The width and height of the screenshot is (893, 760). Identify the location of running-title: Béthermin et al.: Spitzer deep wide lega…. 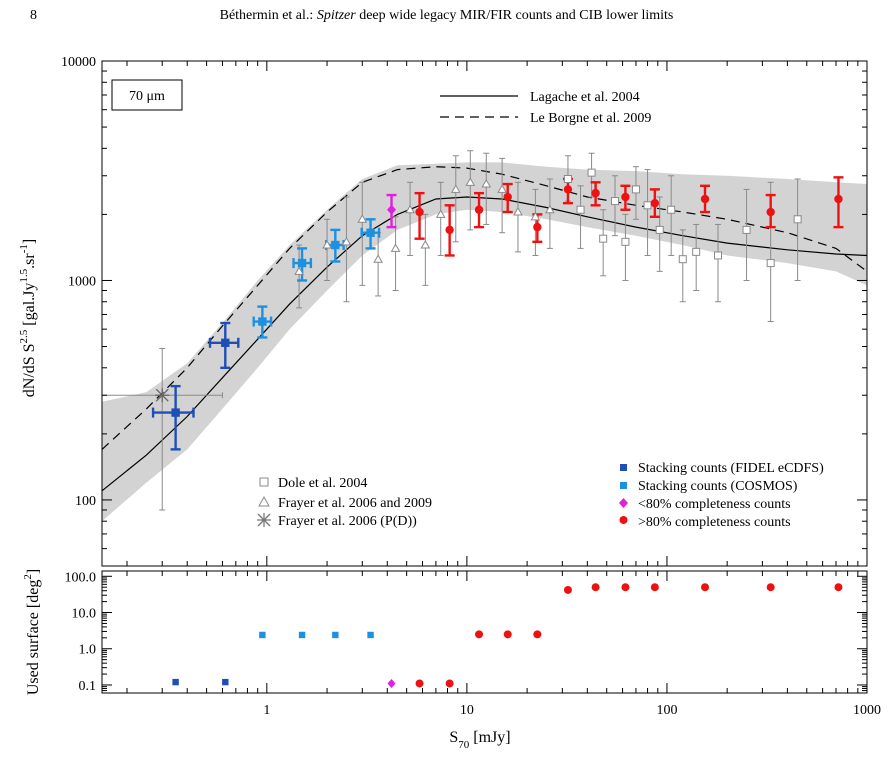
(446, 16).